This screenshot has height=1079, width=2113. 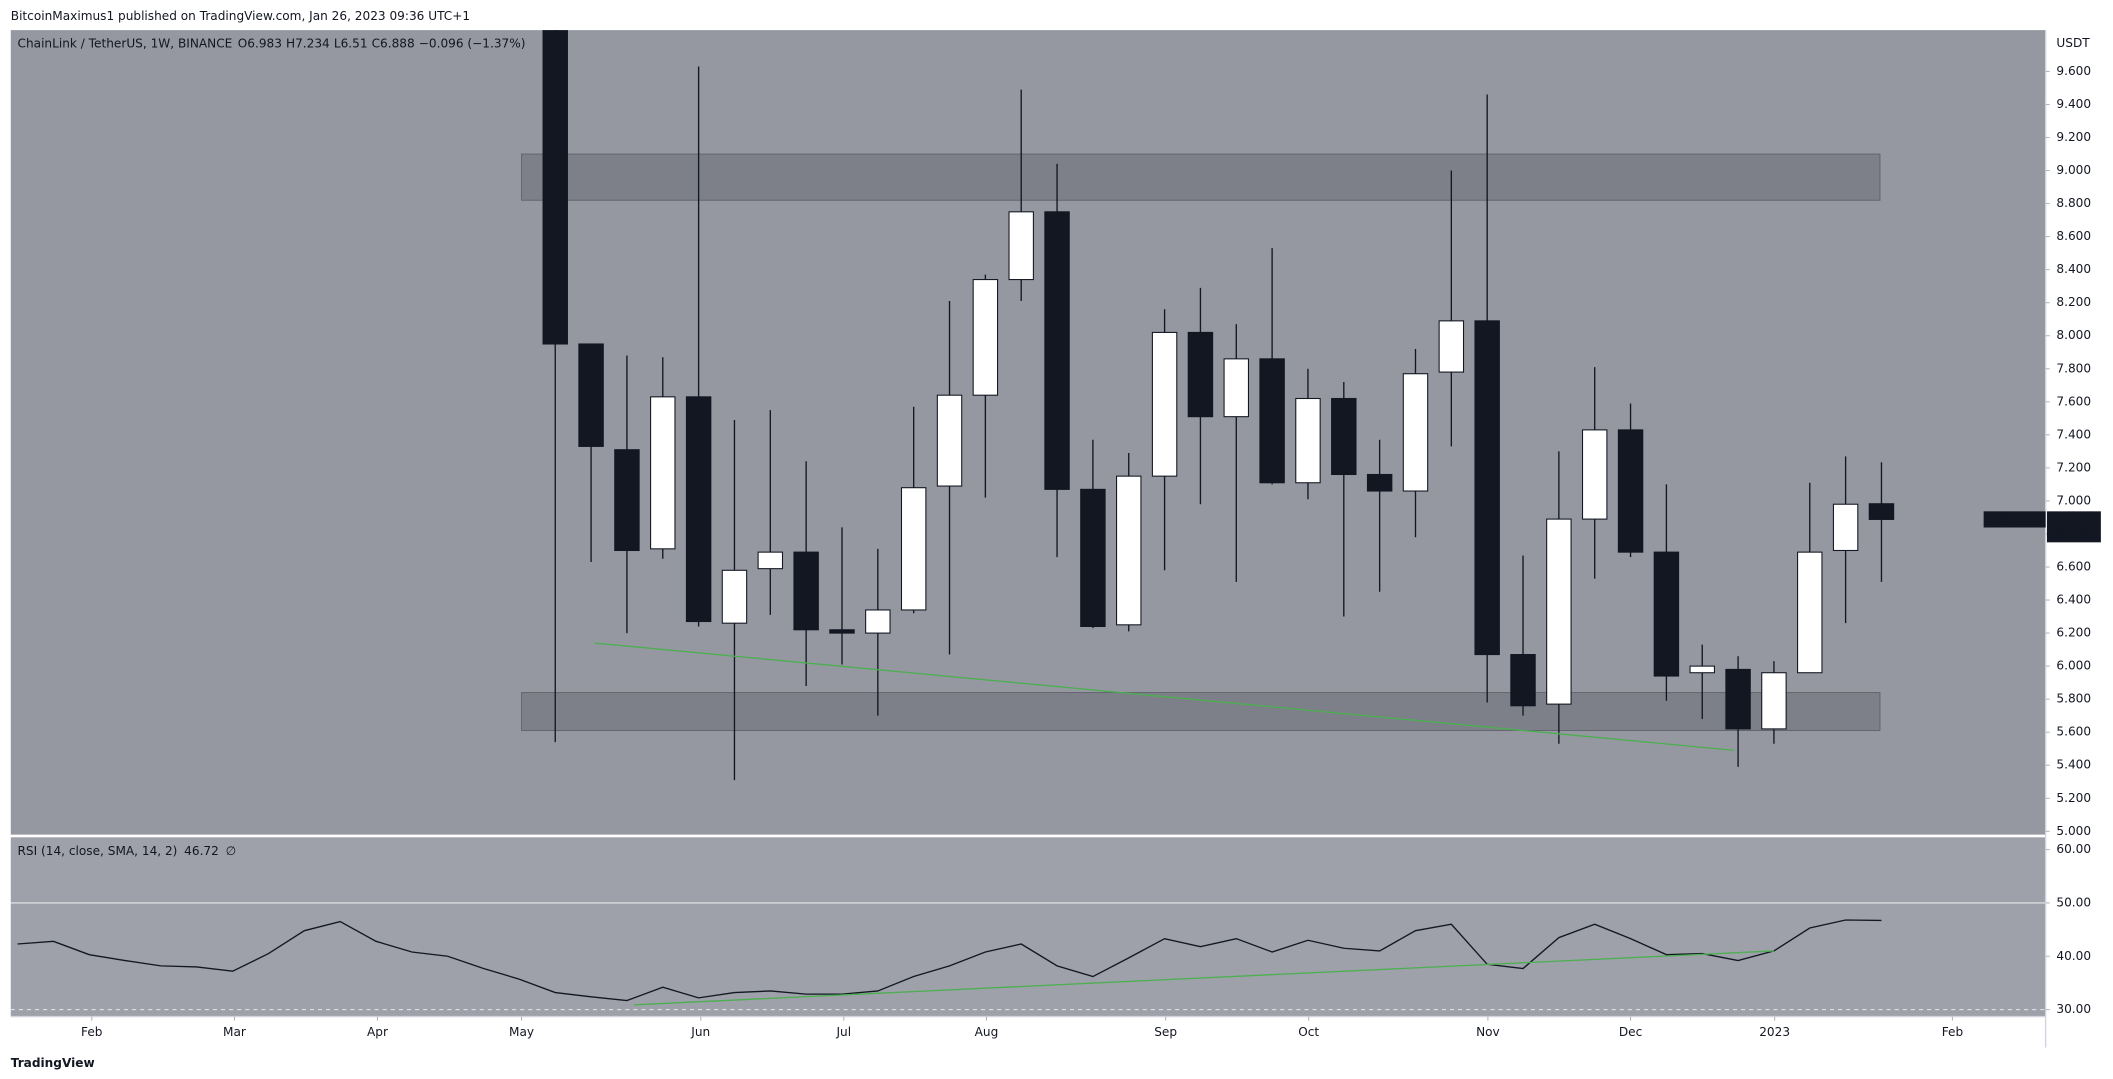 I want to click on x-tick-label: Dec, so click(x=1630, y=1032).